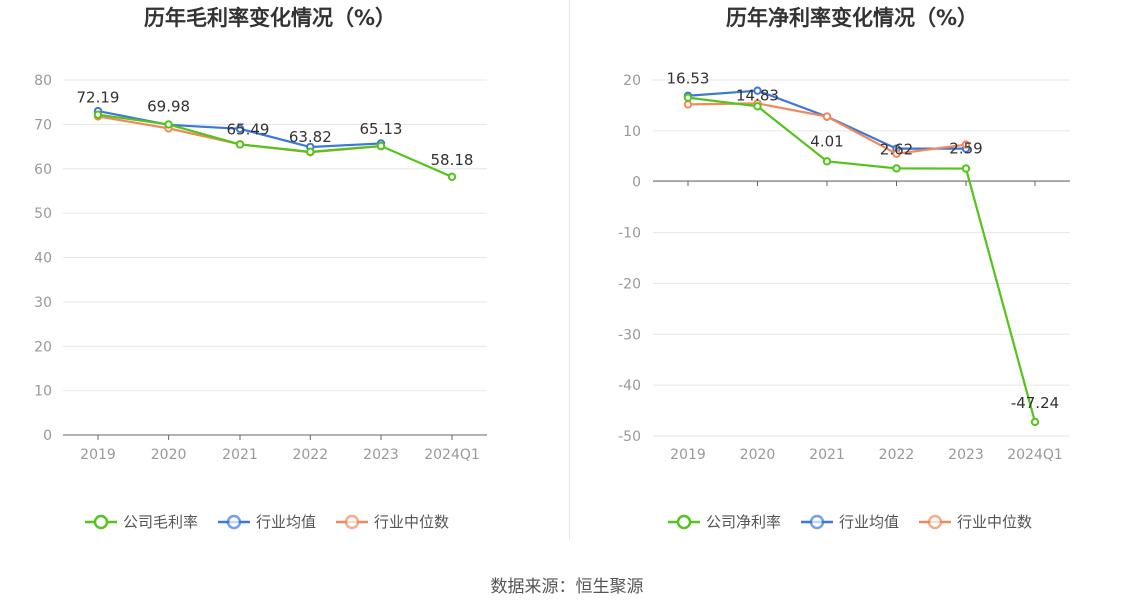 The height and width of the screenshot is (612, 1134). Describe the element at coordinates (43, 303) in the screenshot. I see `y-tick-label: 30` at that location.